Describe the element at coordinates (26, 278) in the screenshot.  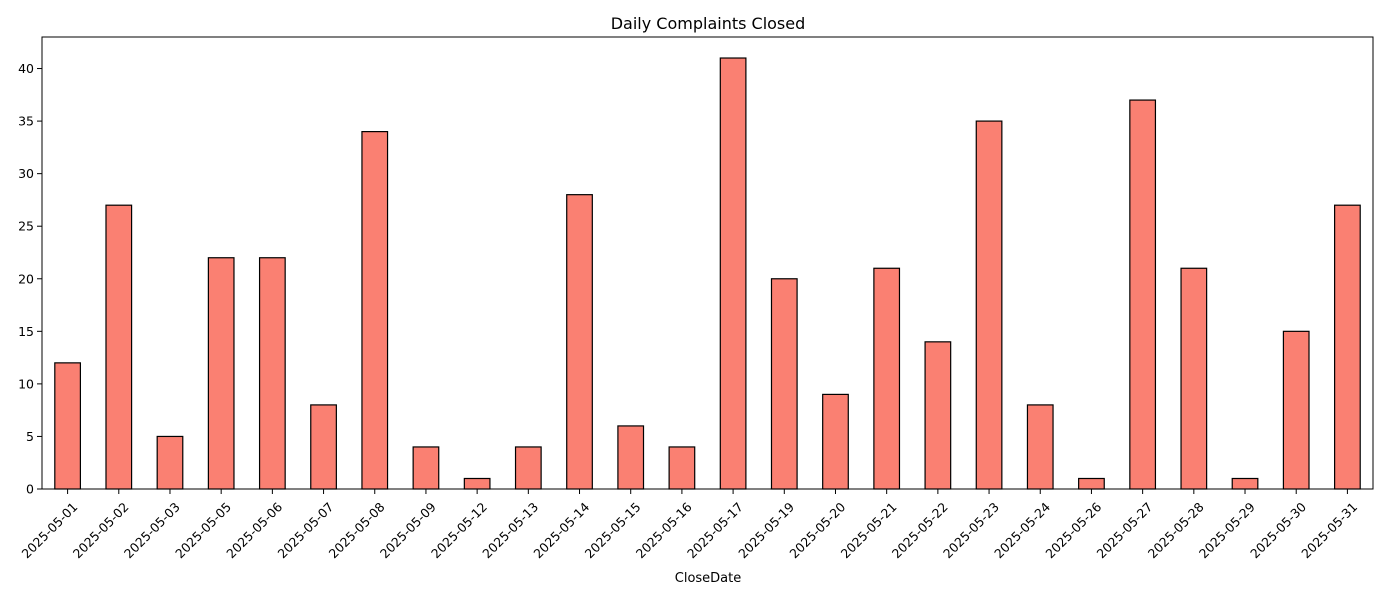
I see `y-tick-label: 20` at that location.